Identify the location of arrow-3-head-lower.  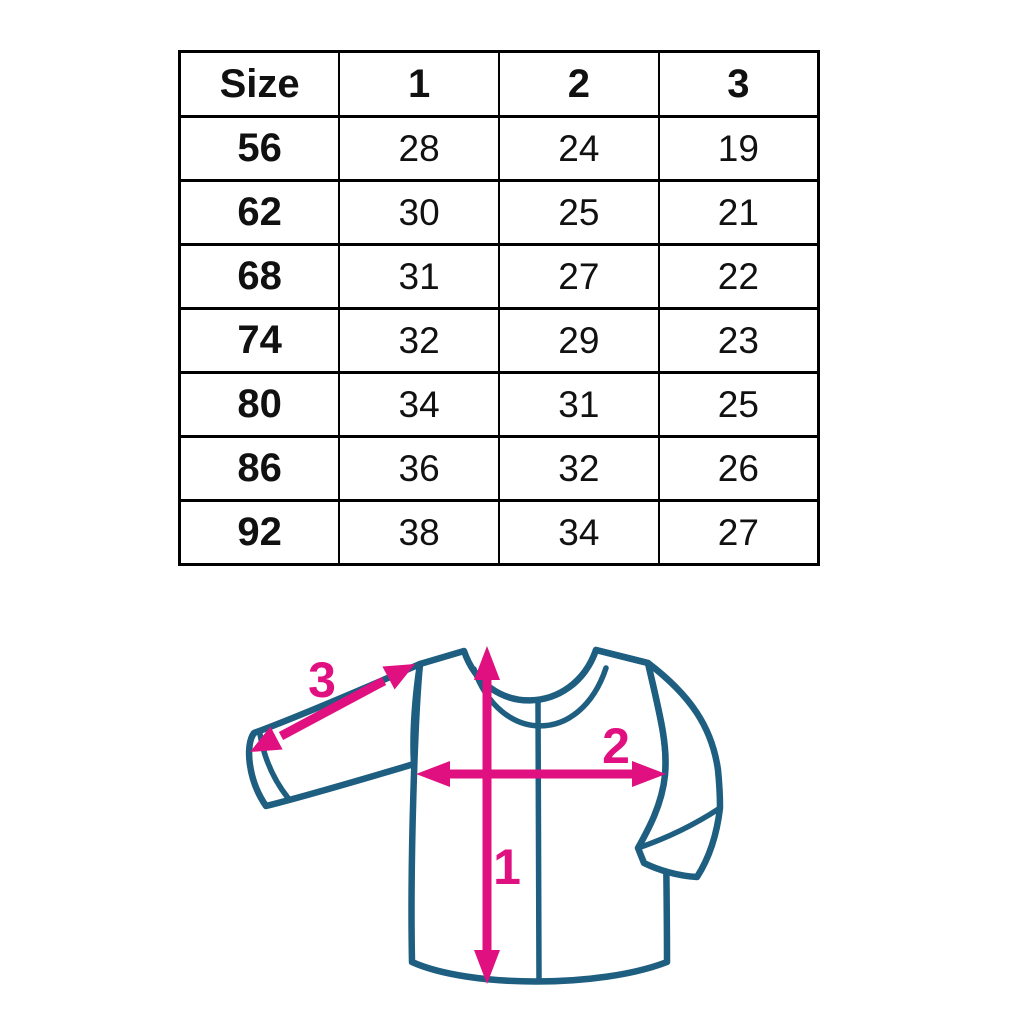
(266, 739).